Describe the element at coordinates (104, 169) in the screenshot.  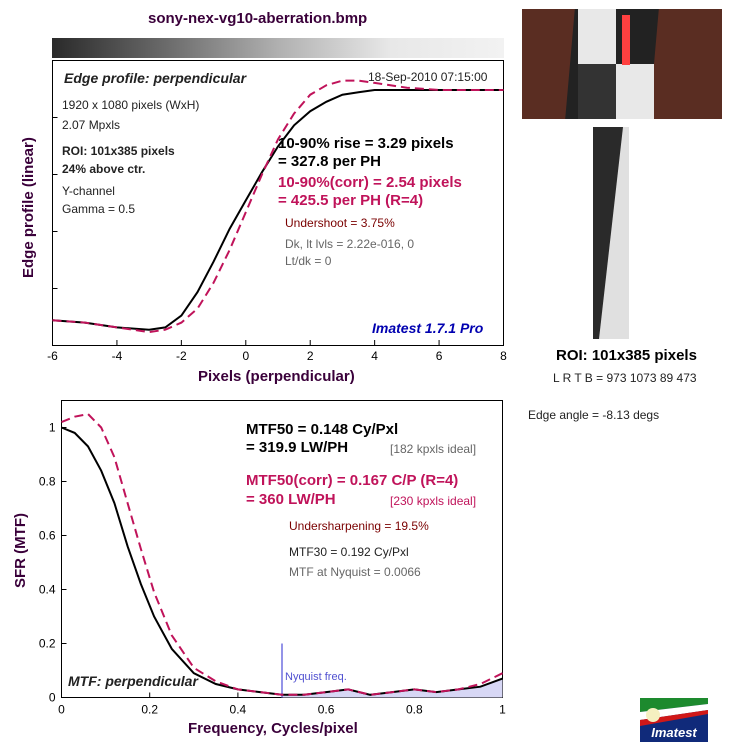
I see `edge-roi-2: 24% above ctr.` at that location.